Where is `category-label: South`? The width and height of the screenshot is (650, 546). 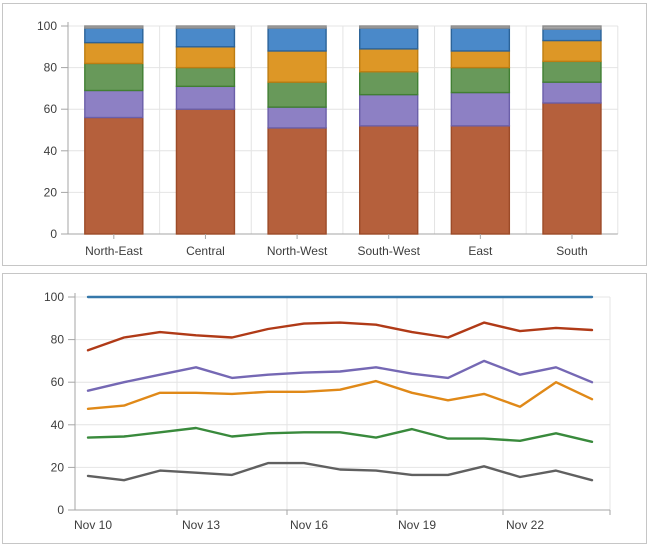 category-label: South is located at coordinates (571, 251).